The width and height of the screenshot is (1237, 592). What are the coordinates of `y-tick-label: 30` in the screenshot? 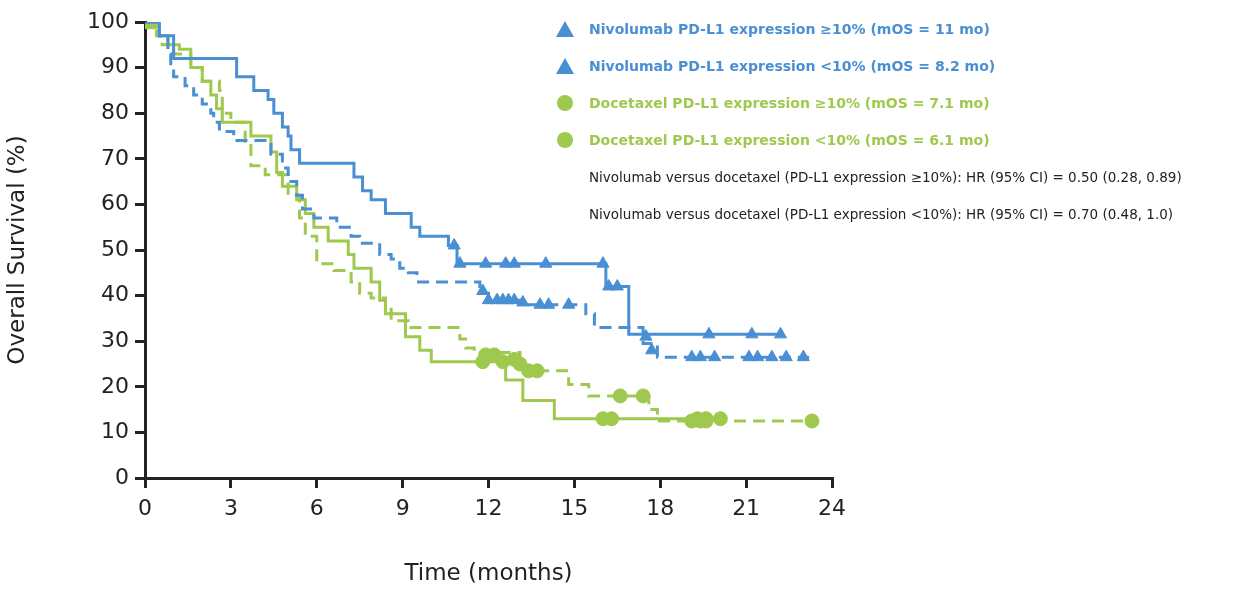 It's located at (115, 339).